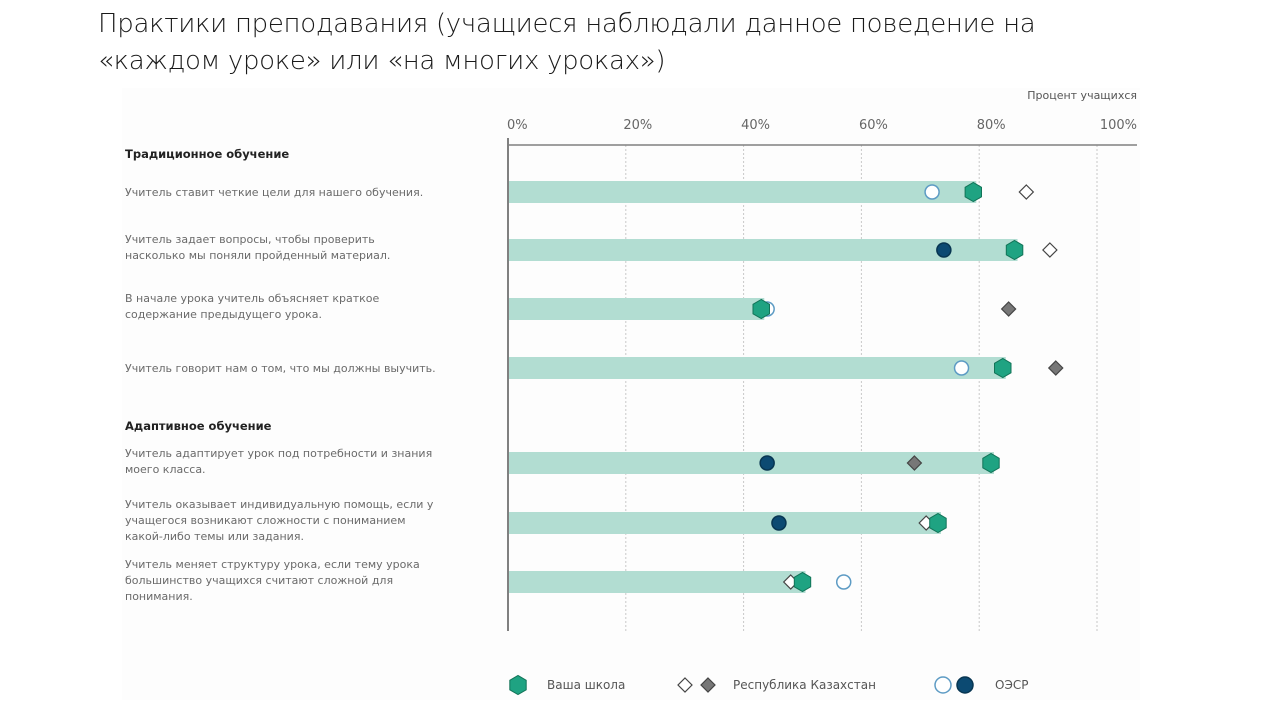 The height and width of the screenshot is (720, 1280). I want to click on group-label: Адаптивное обучение, so click(198, 426).